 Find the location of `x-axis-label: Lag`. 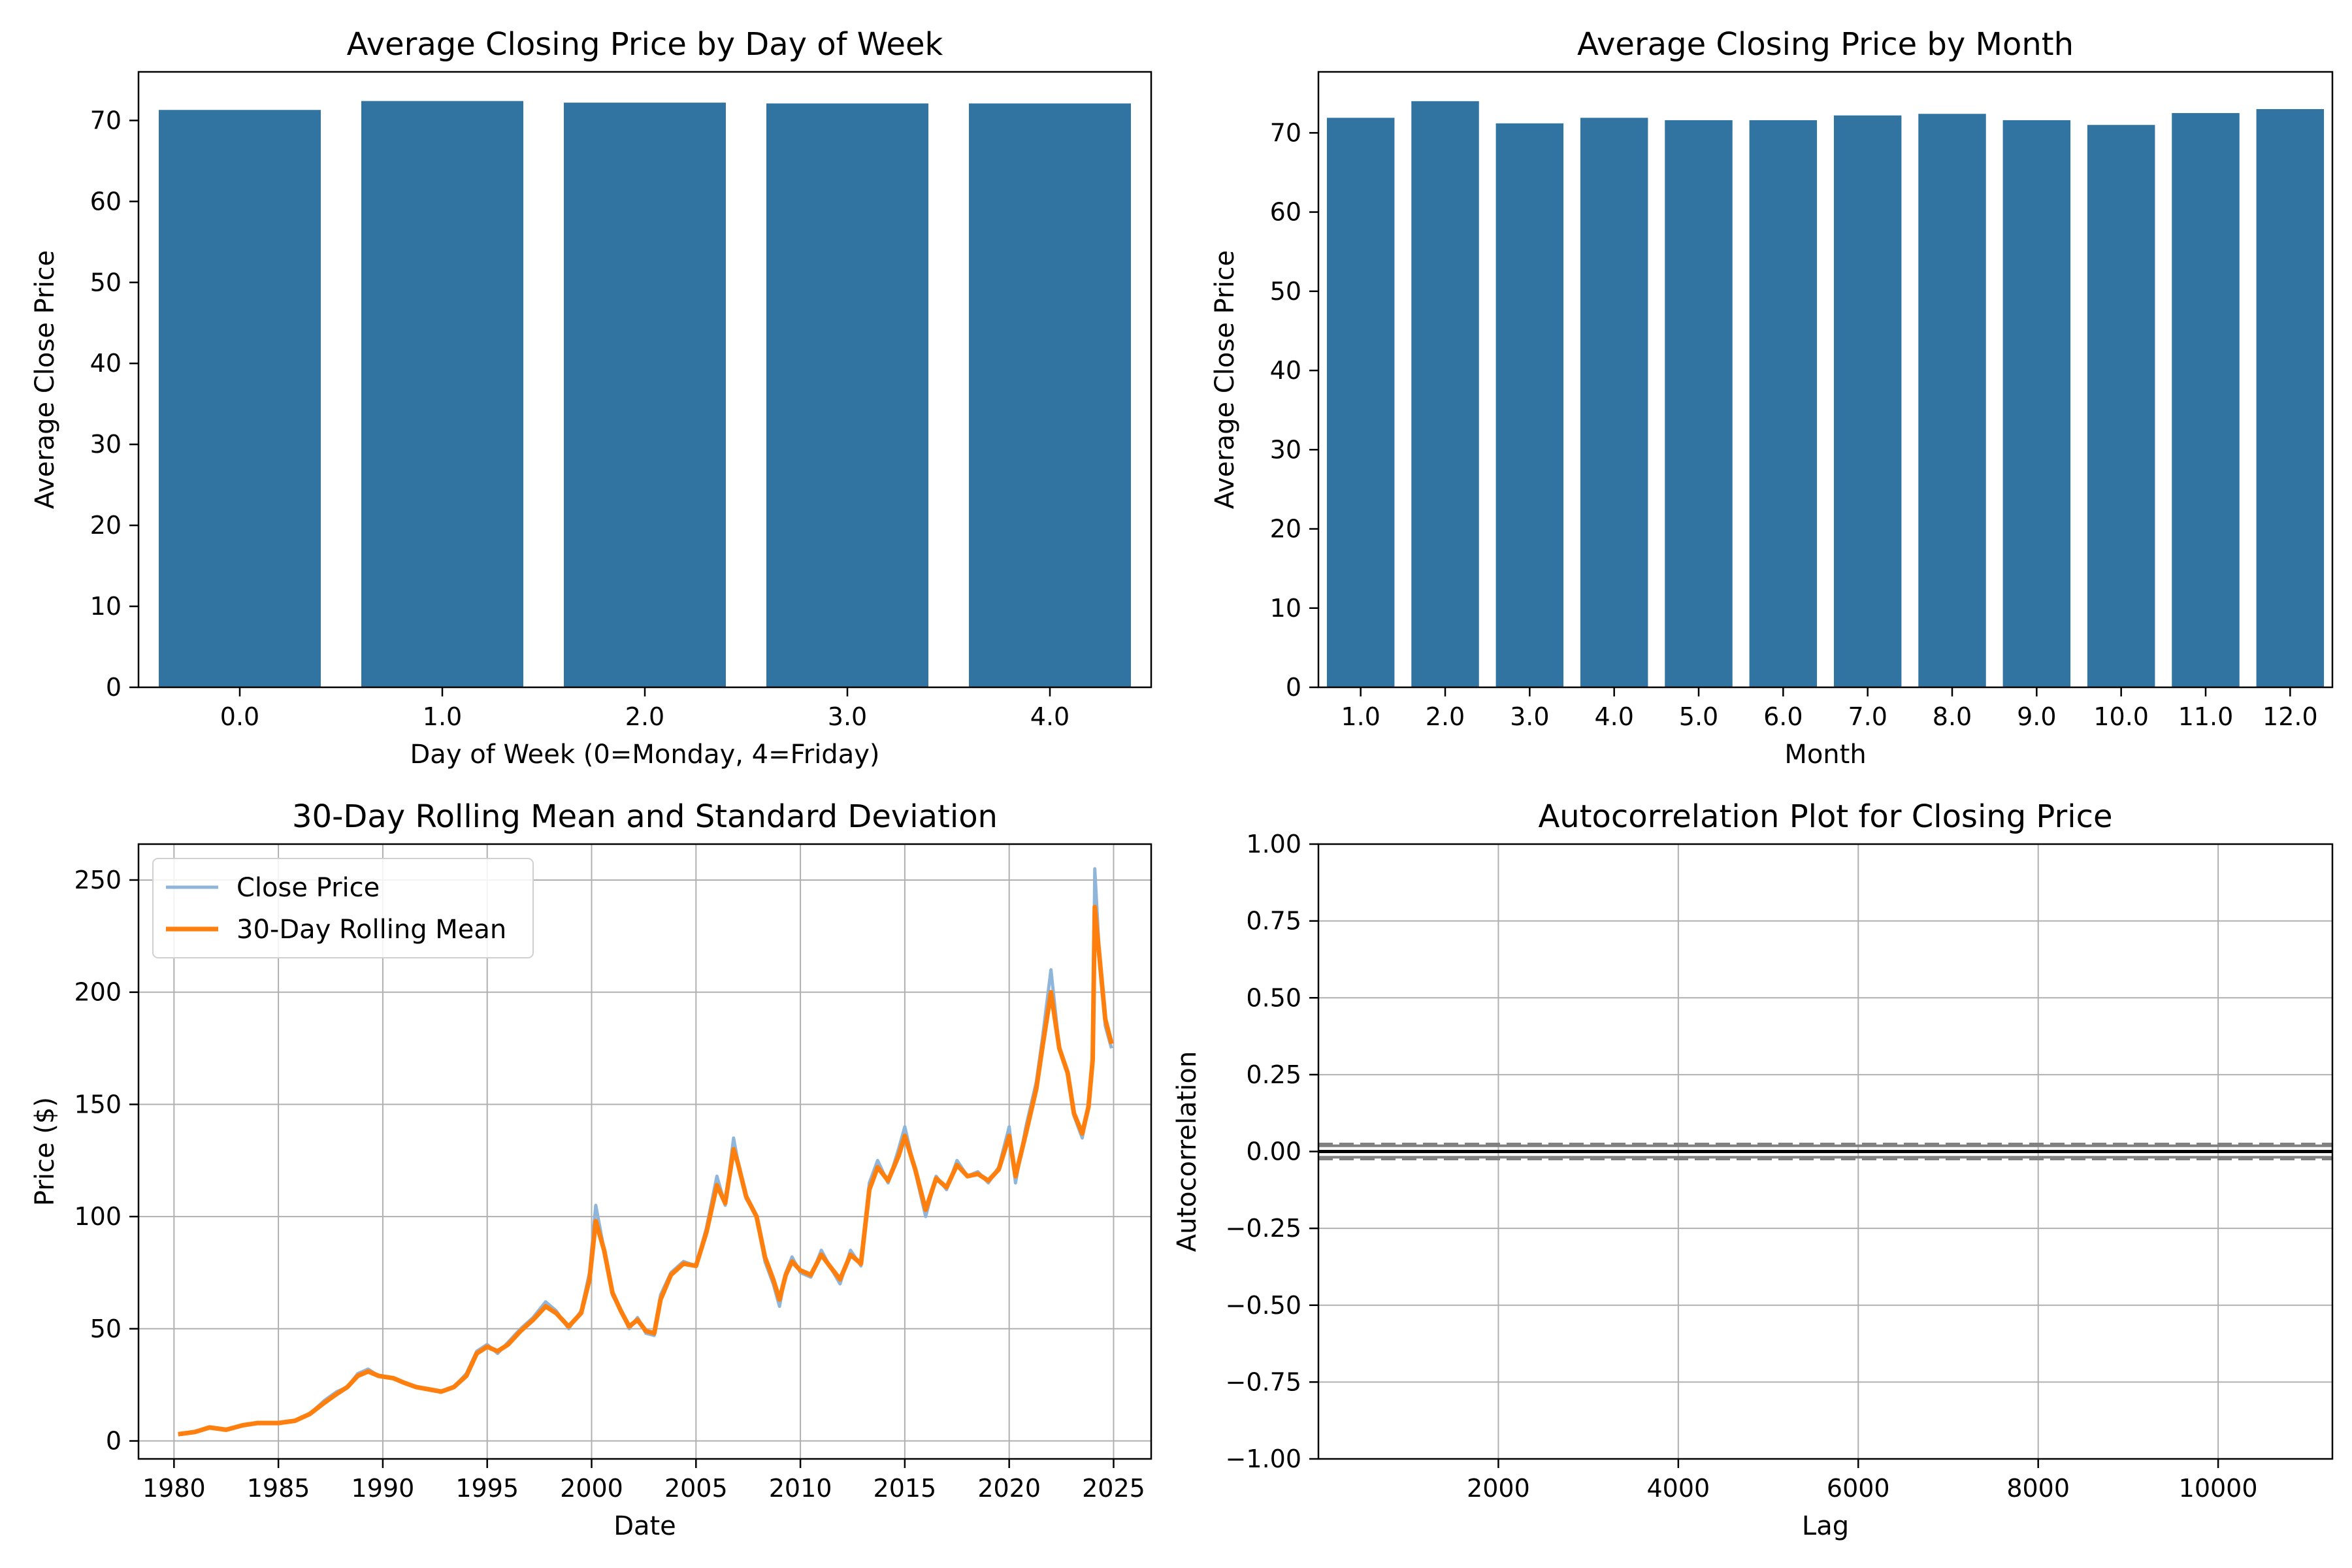

x-axis-label: Lag is located at coordinates (1825, 1526).